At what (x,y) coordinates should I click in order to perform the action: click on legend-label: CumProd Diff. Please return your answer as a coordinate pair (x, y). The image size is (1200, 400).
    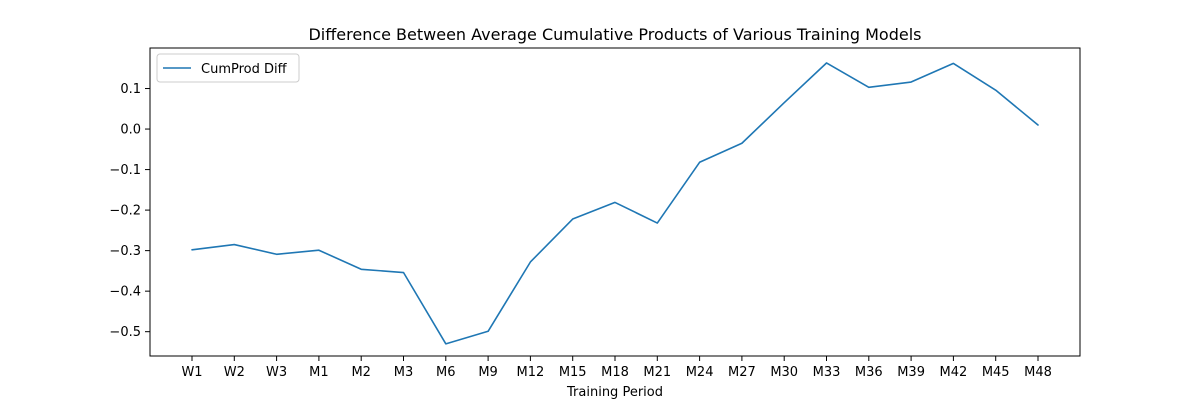
    Looking at the image, I should click on (244, 69).